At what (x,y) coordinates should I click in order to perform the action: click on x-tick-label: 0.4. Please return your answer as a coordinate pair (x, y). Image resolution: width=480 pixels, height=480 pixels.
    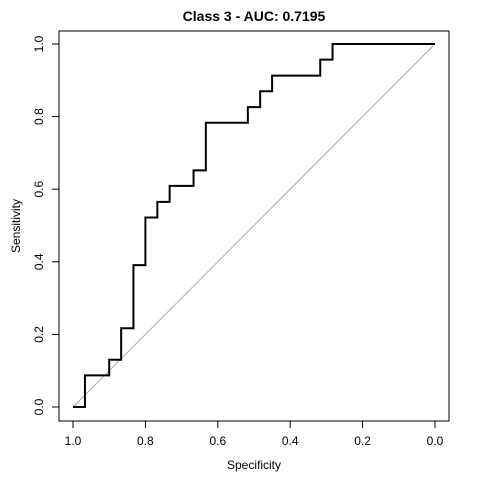
    Looking at the image, I should click on (290, 441).